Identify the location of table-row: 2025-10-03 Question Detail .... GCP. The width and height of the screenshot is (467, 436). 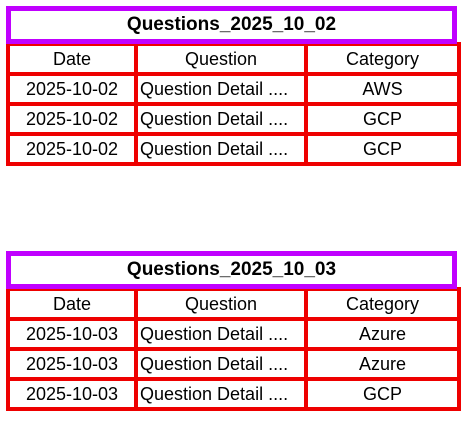
(233, 394).